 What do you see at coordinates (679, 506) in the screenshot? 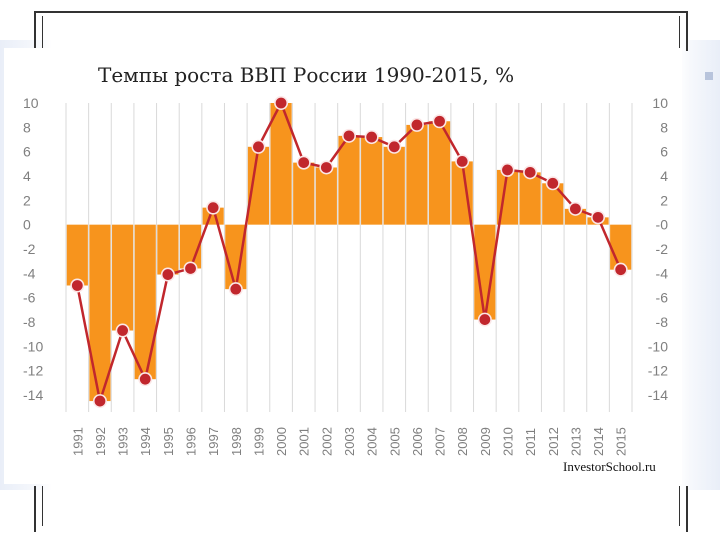
I see `frame-bottom-right-inner` at bounding box center [679, 506].